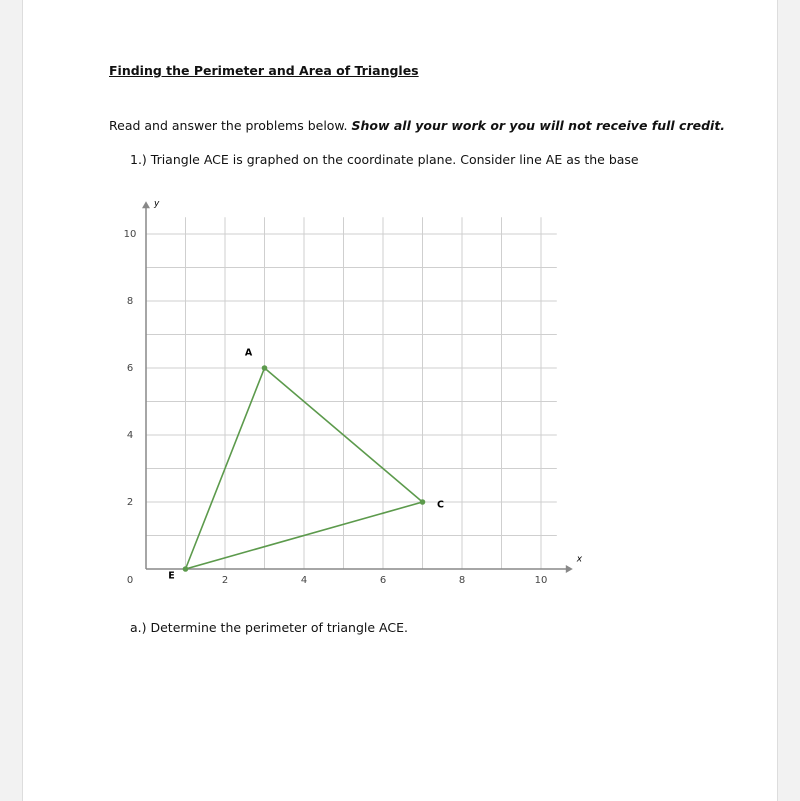 The height and width of the screenshot is (801, 800). I want to click on x-tick-label: 10, so click(541, 580).